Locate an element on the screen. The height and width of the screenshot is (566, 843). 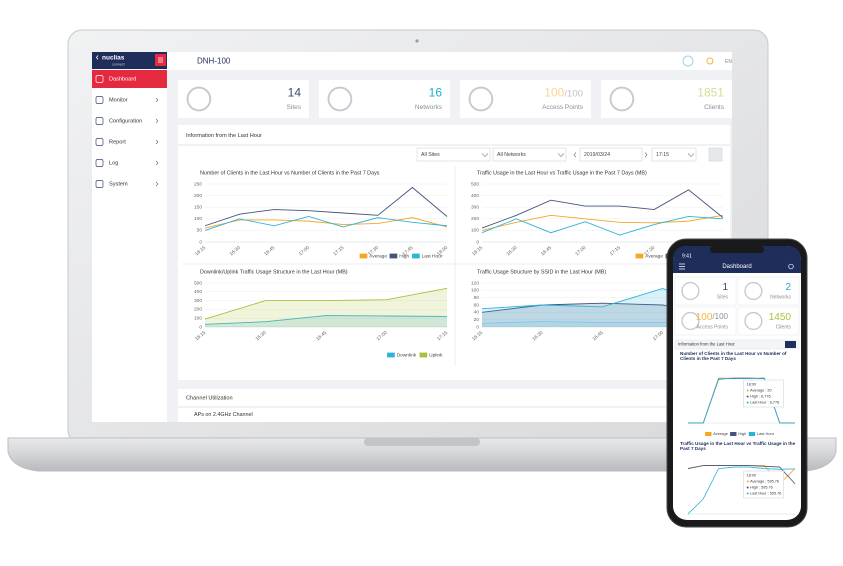
y-tick-label: 0 is located at coordinates (200, 327).